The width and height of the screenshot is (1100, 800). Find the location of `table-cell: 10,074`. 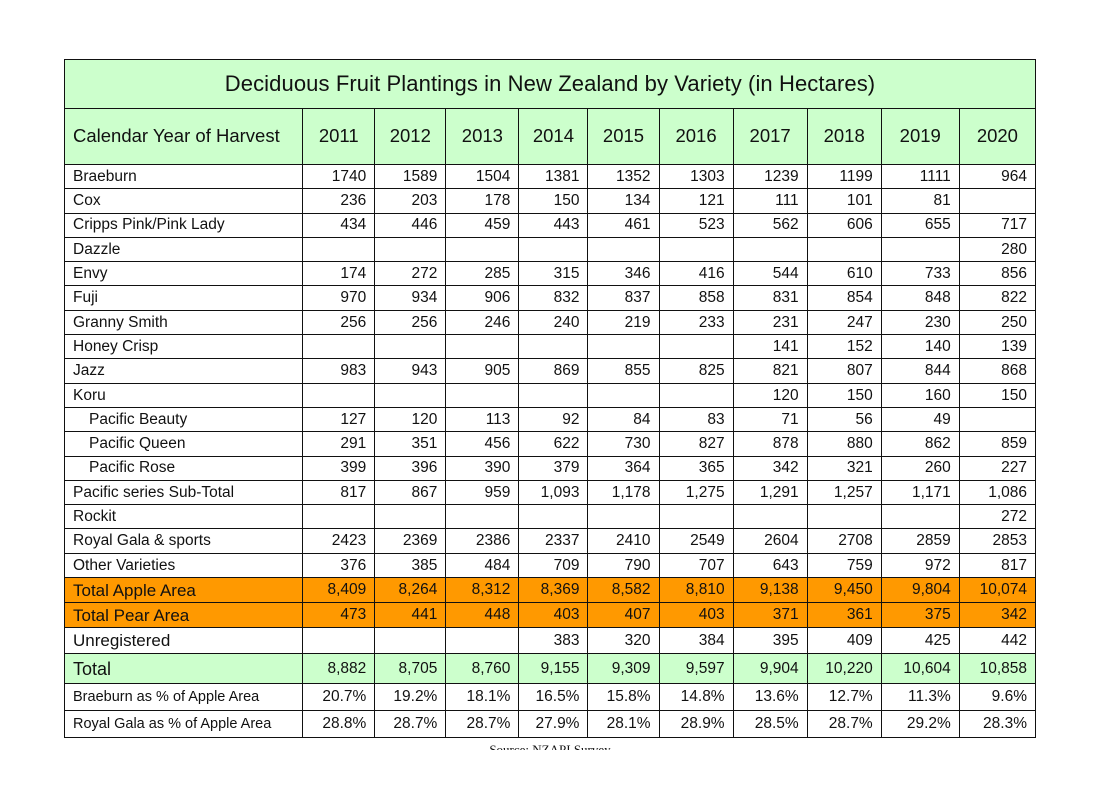

table-cell: 10,074 is located at coordinates (997, 590).